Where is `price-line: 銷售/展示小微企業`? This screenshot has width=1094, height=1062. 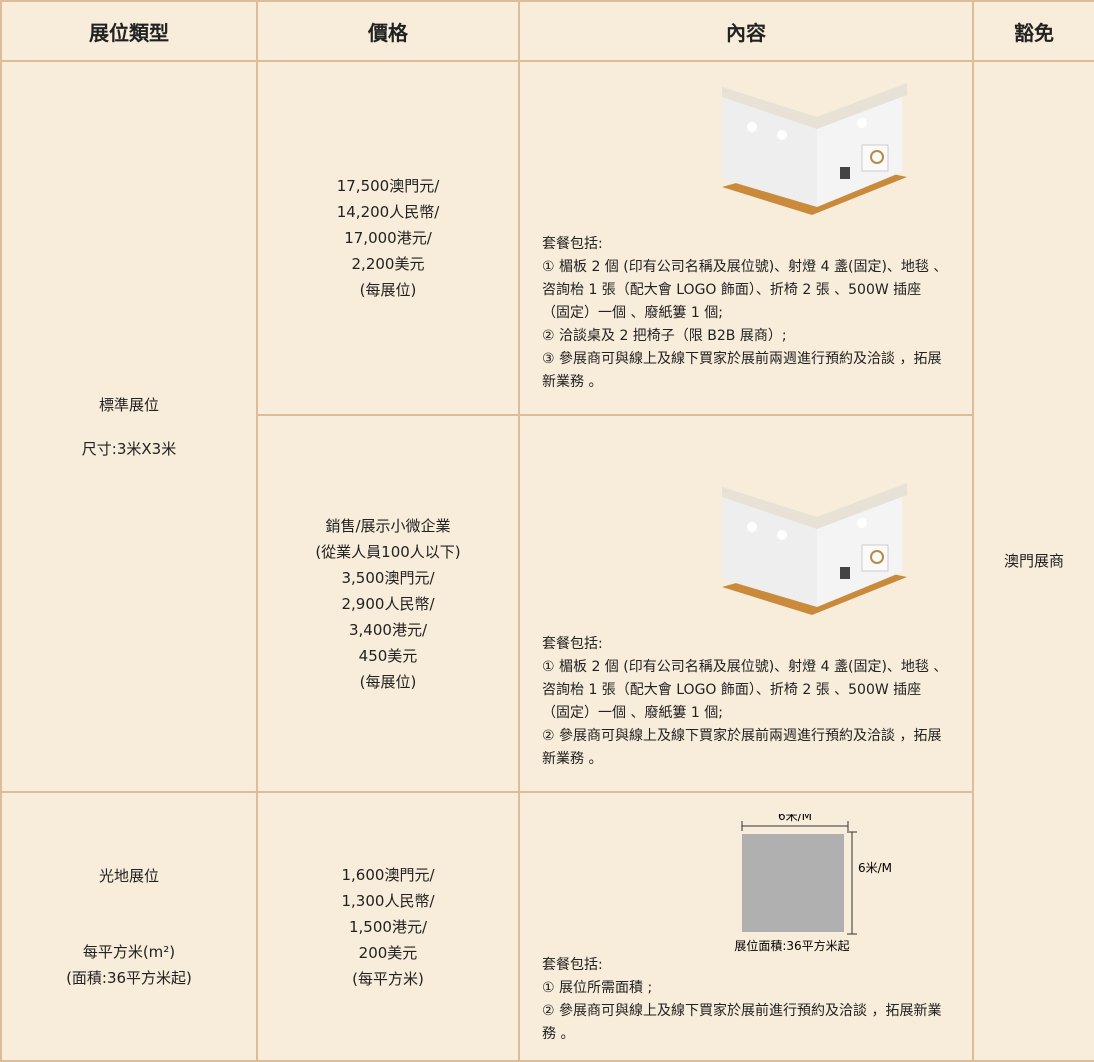
price-line: 銷售/展示小微企業 is located at coordinates (388, 525).